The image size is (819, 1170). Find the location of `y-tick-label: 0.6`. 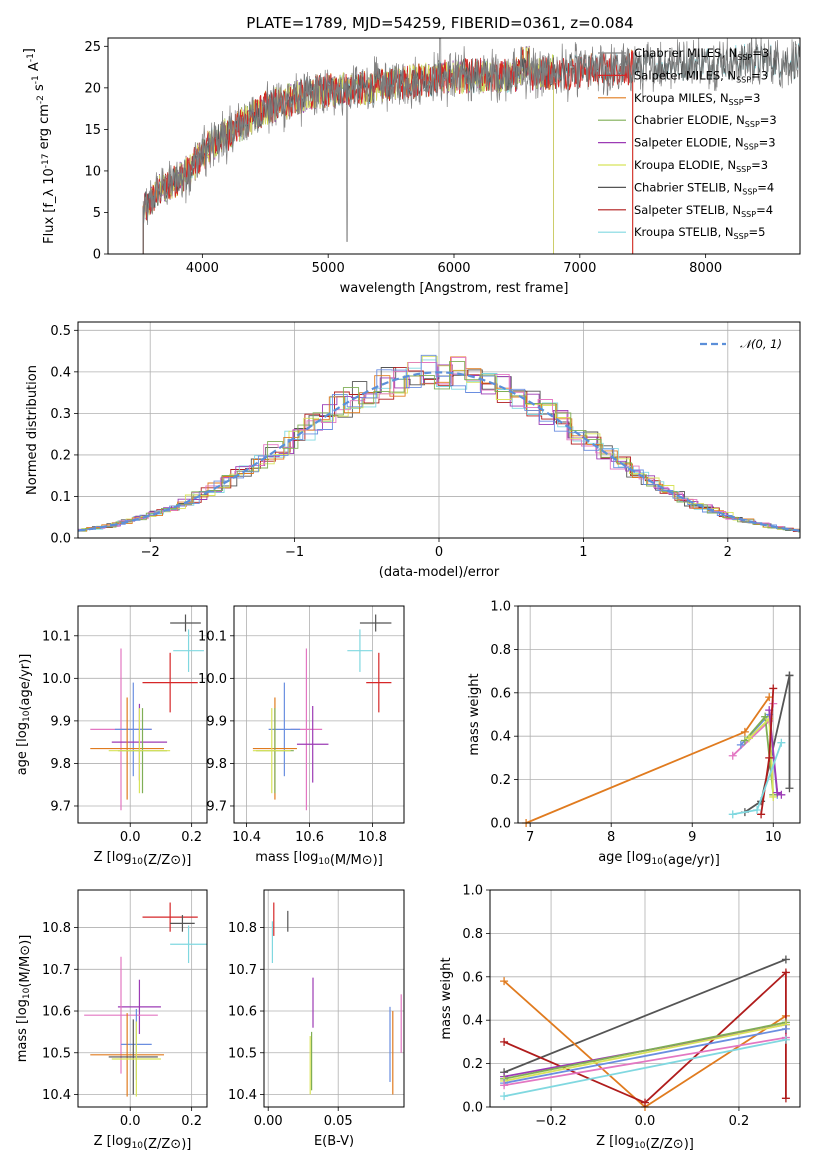

y-tick-label: 0.6 is located at coordinates (500, 693).